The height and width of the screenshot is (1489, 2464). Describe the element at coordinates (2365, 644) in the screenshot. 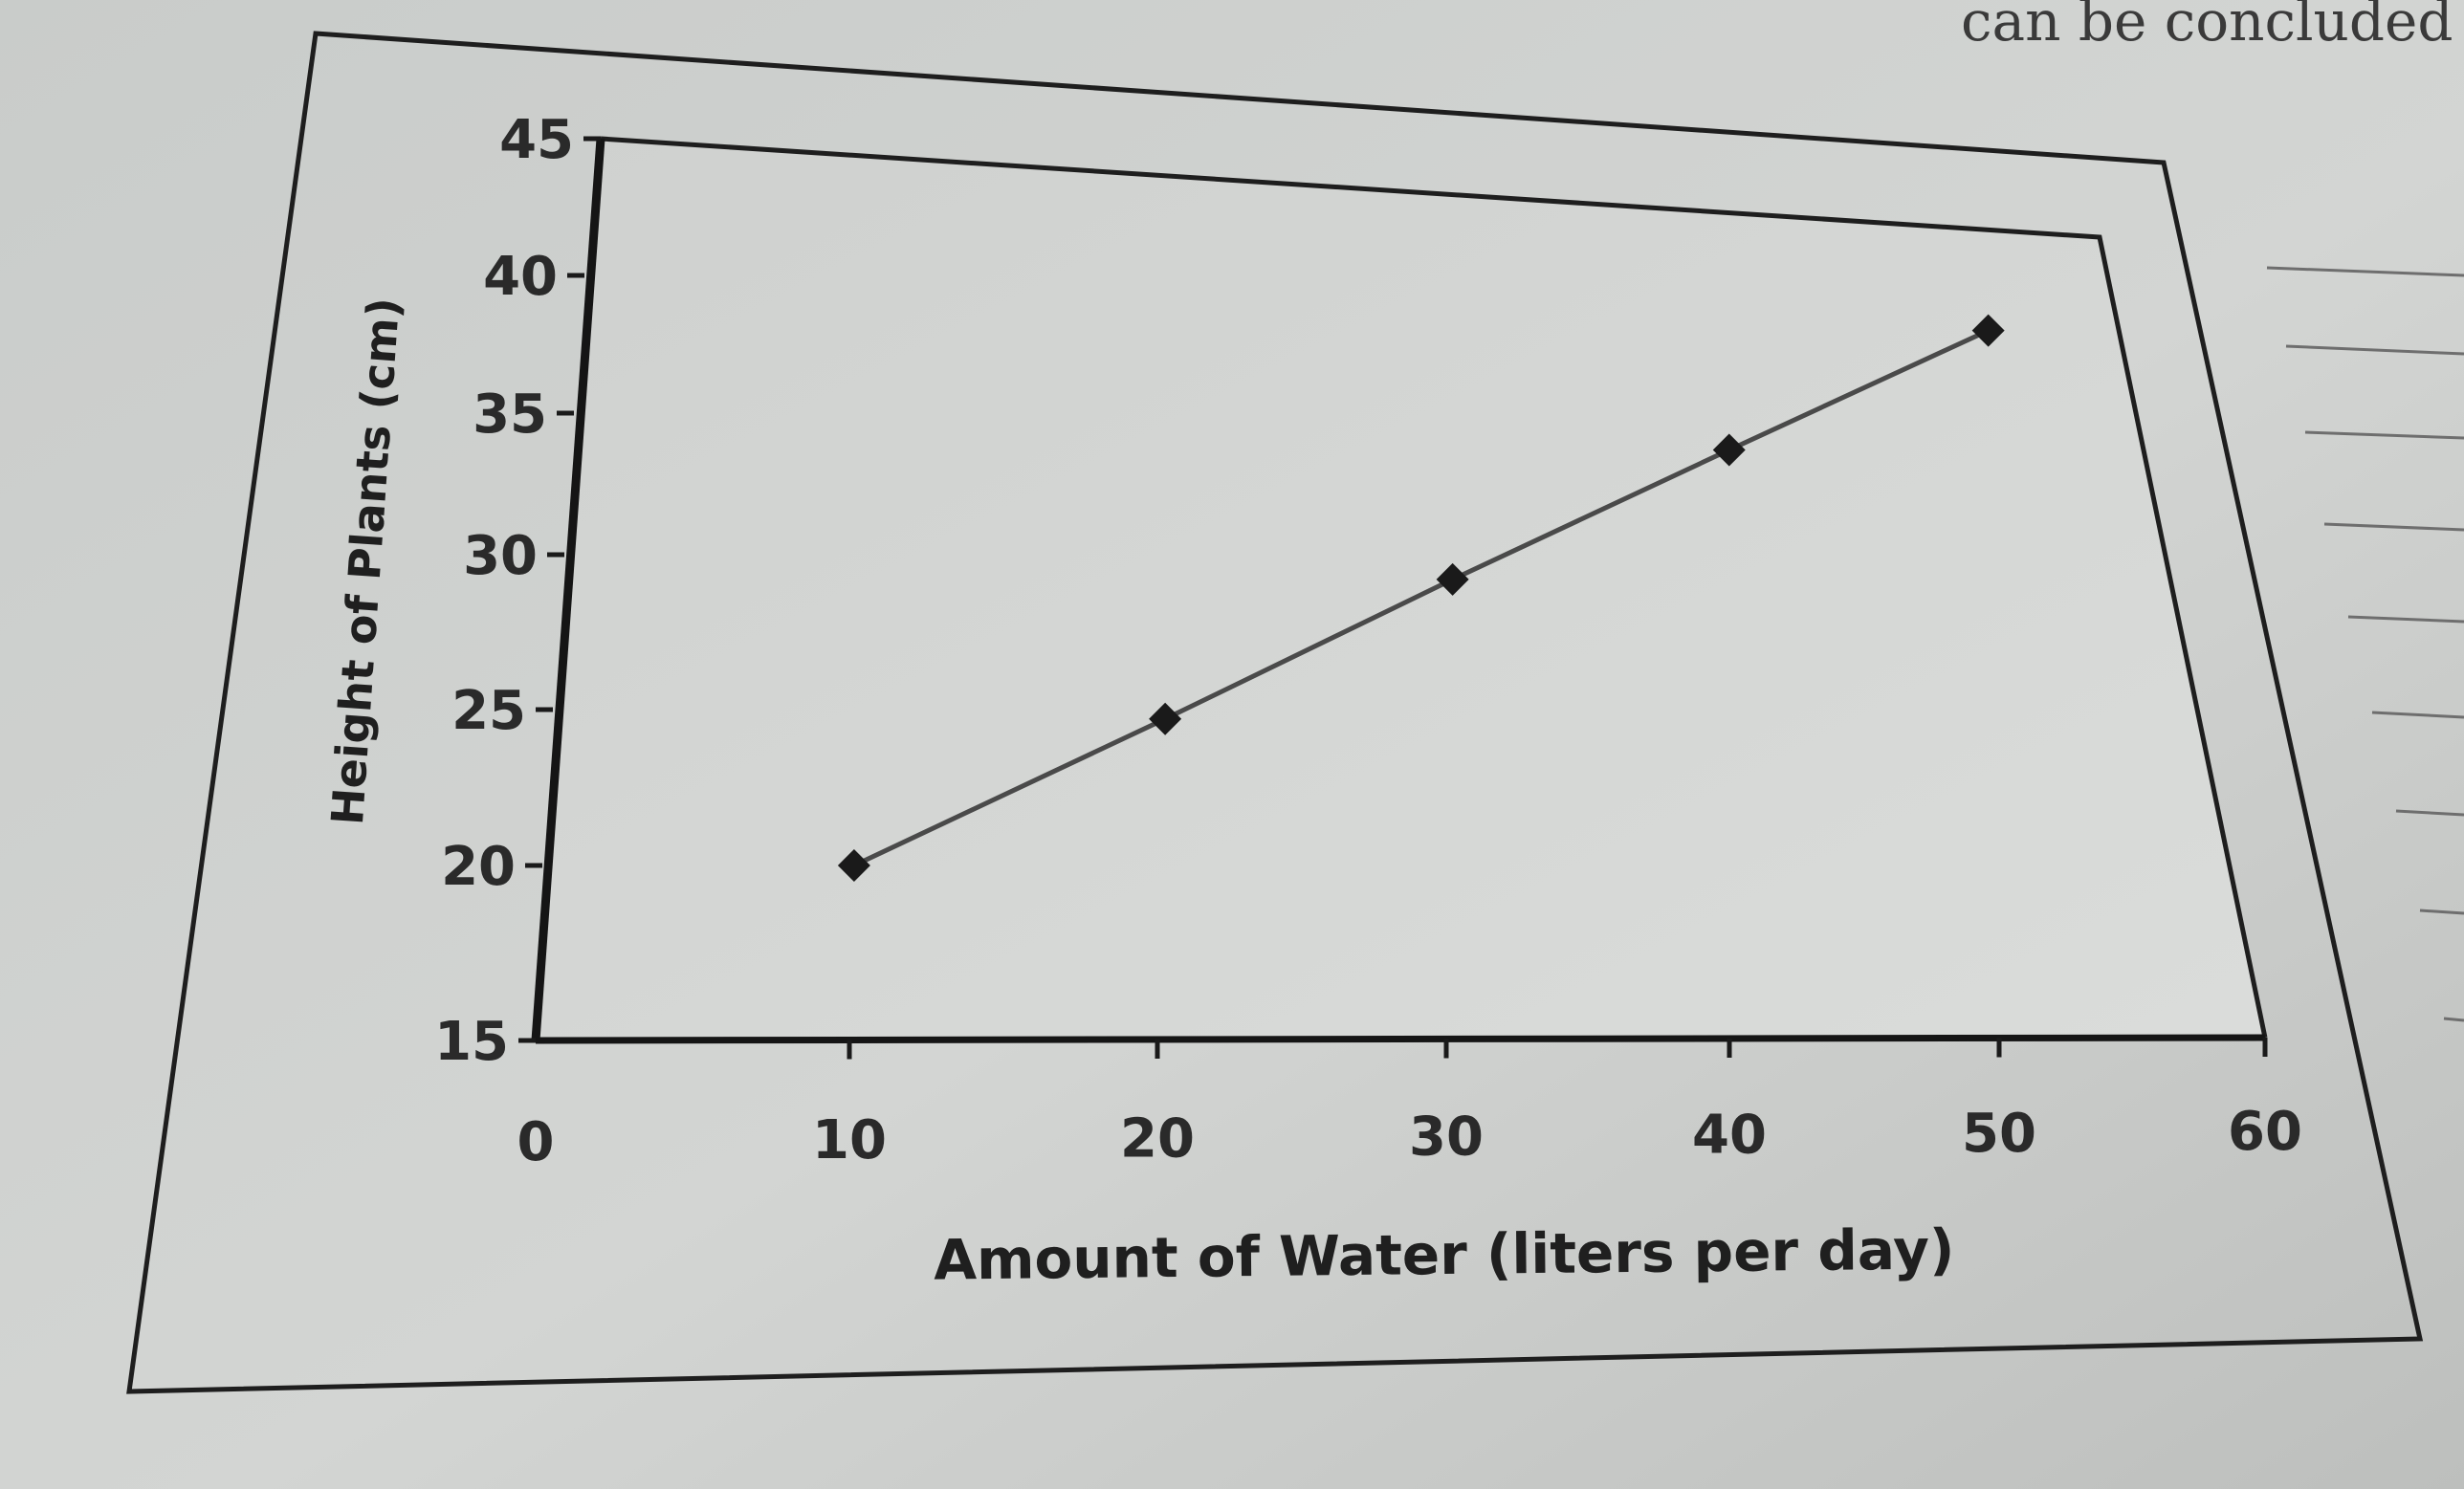

I see `answer-lines` at that location.